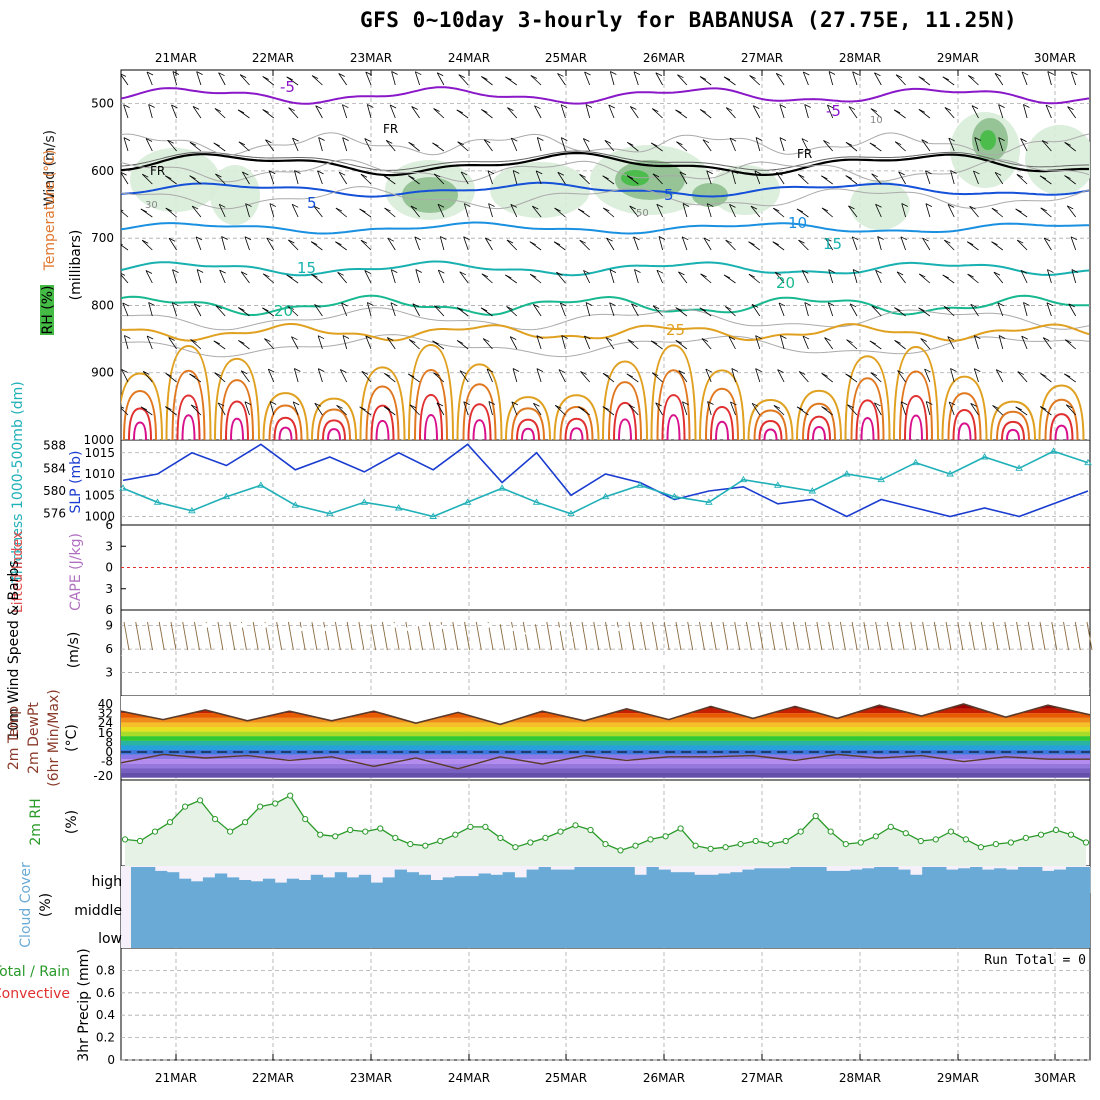  What do you see at coordinates (176, 1078) in the screenshot?
I see `date-label-bottom: 21MAR` at bounding box center [176, 1078].